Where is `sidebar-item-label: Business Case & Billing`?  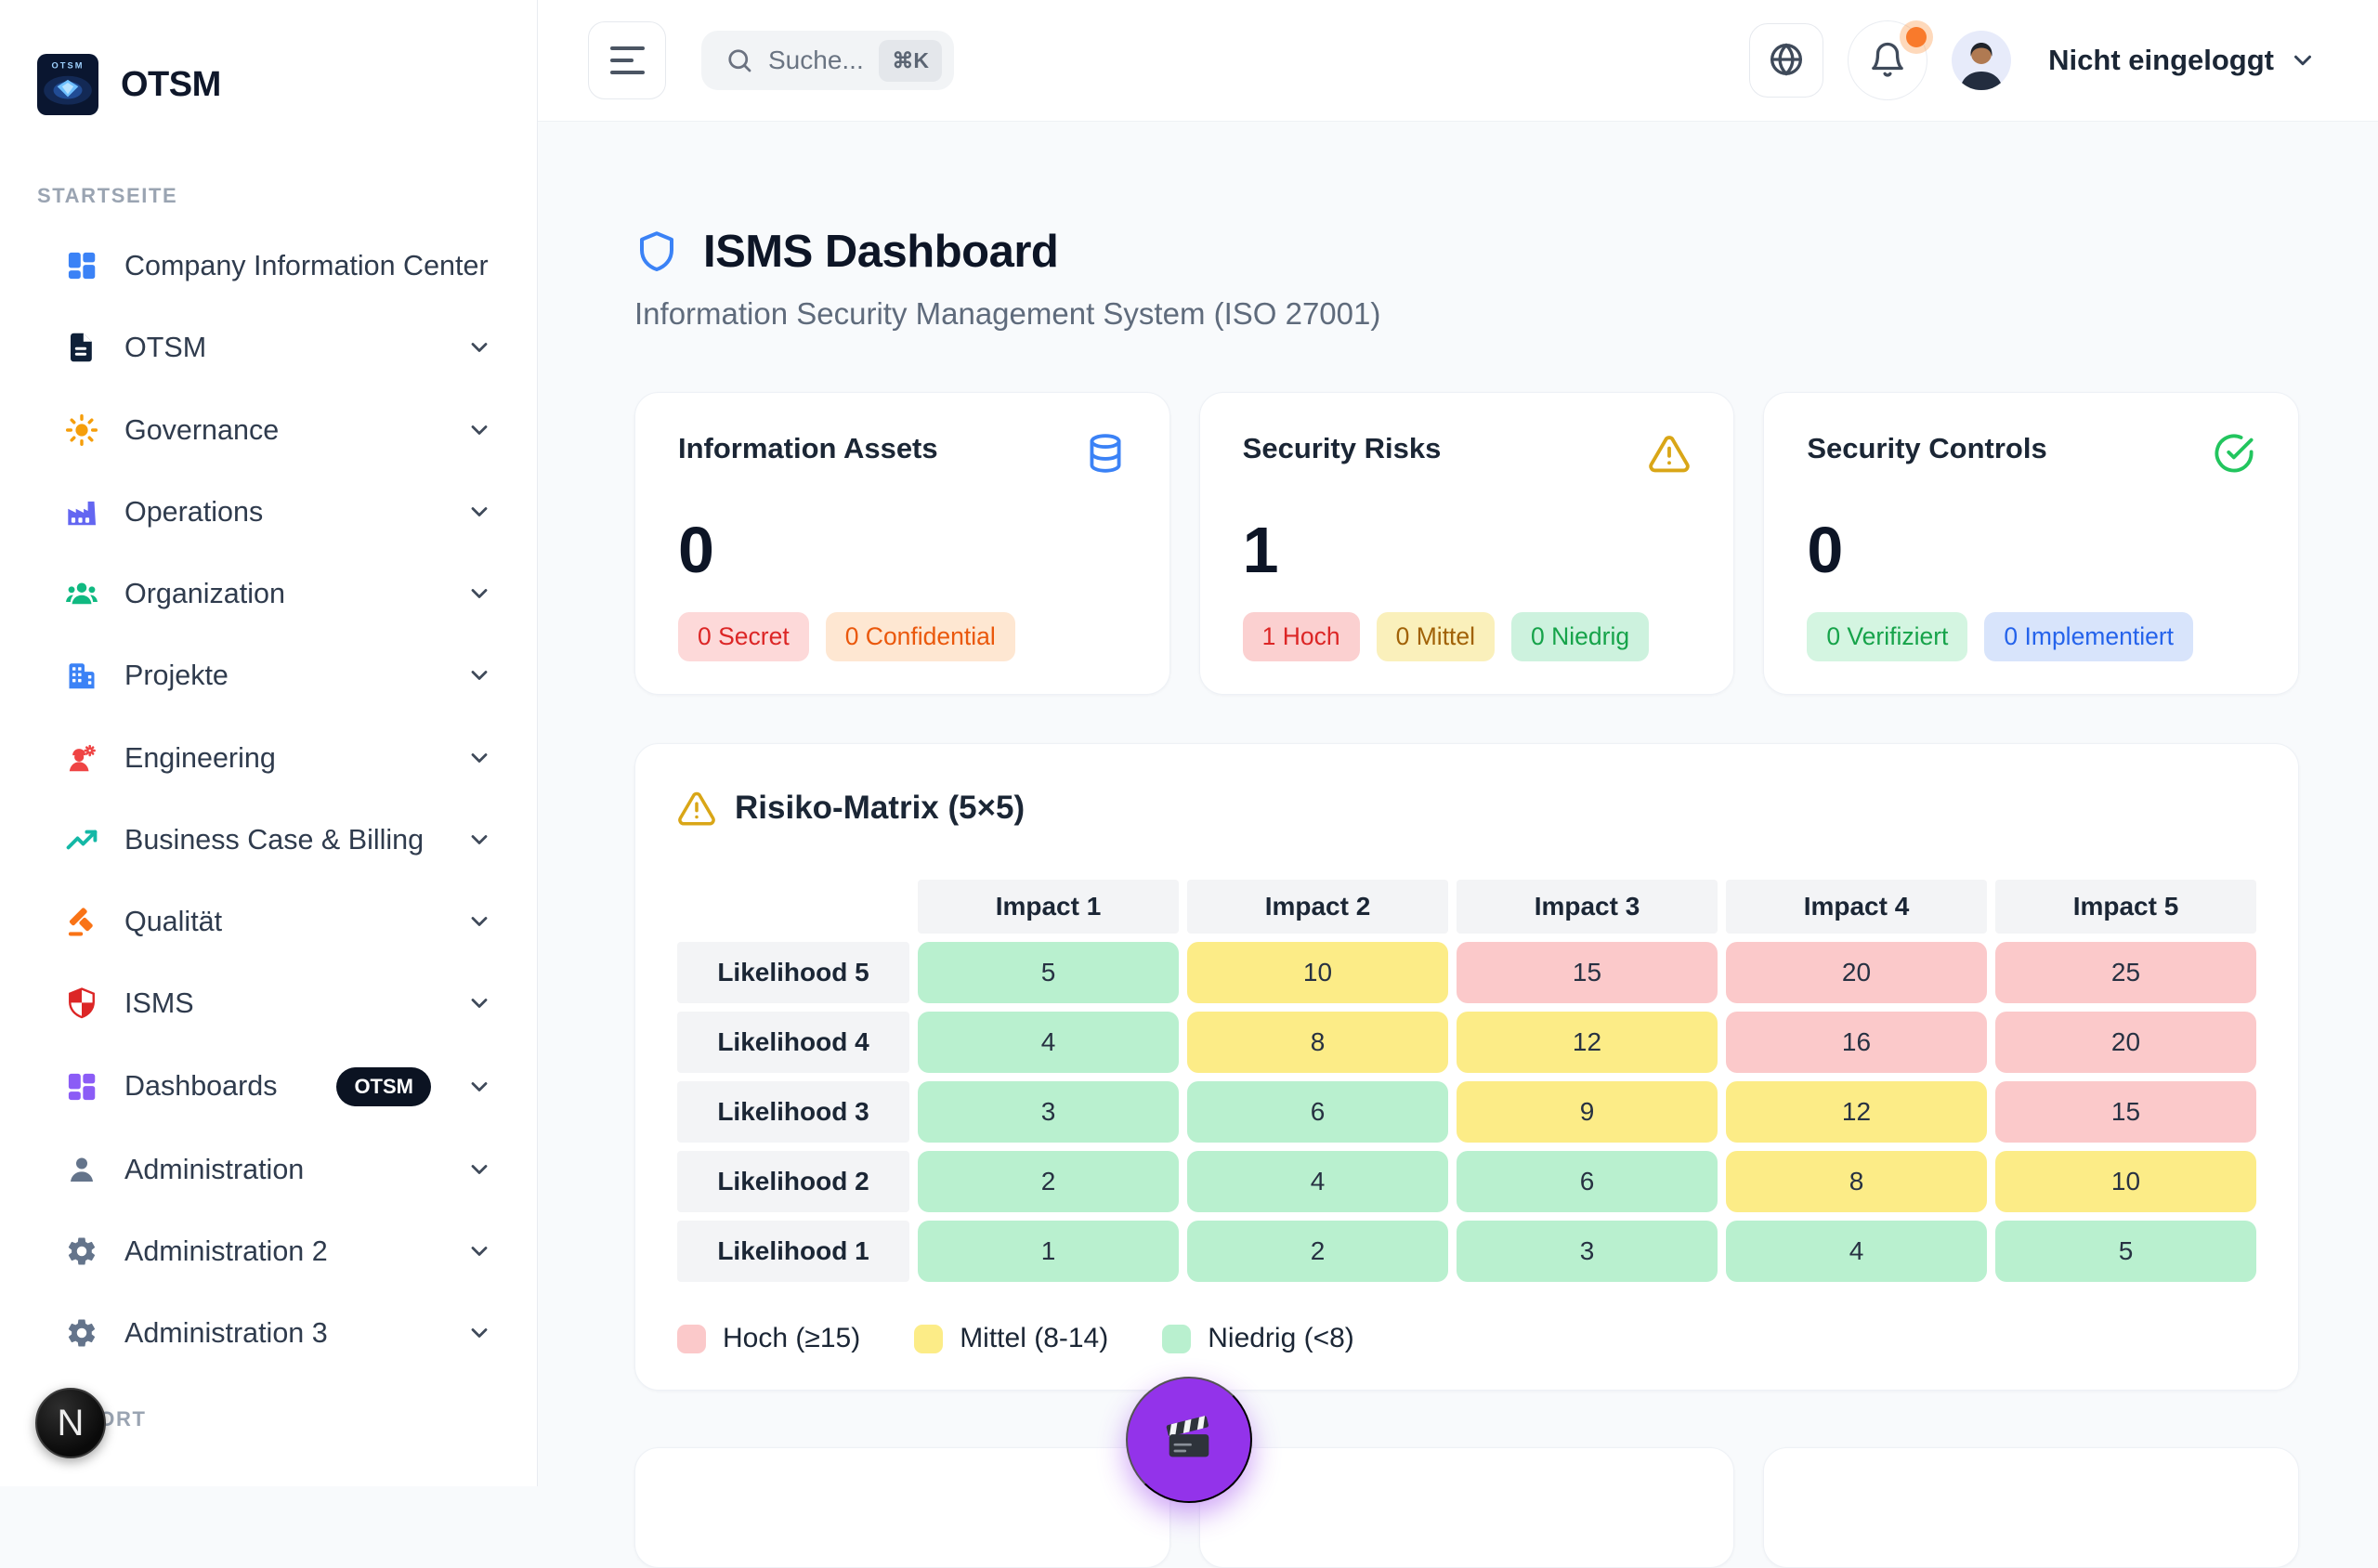
sidebar-item-label: Business Case & Billing is located at coordinates (274, 839).